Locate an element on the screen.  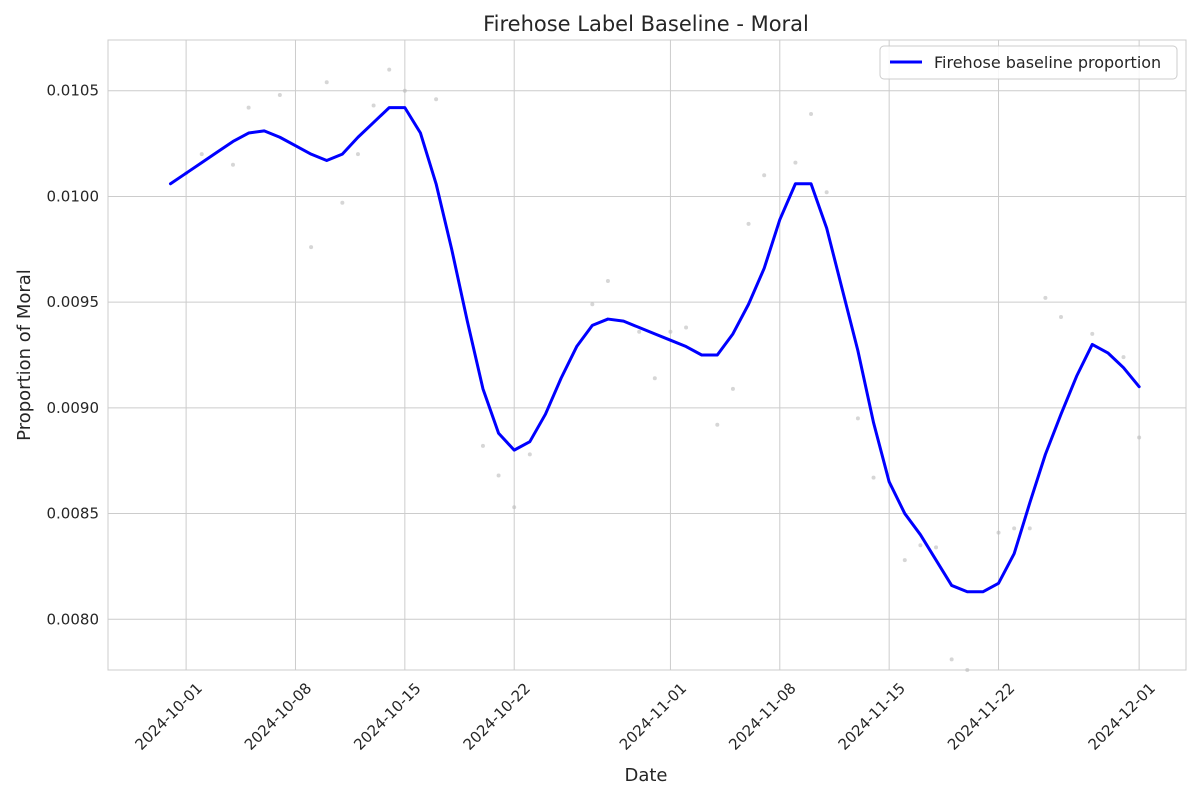
y-tick-label: 0.0080 is located at coordinates (73, 619).